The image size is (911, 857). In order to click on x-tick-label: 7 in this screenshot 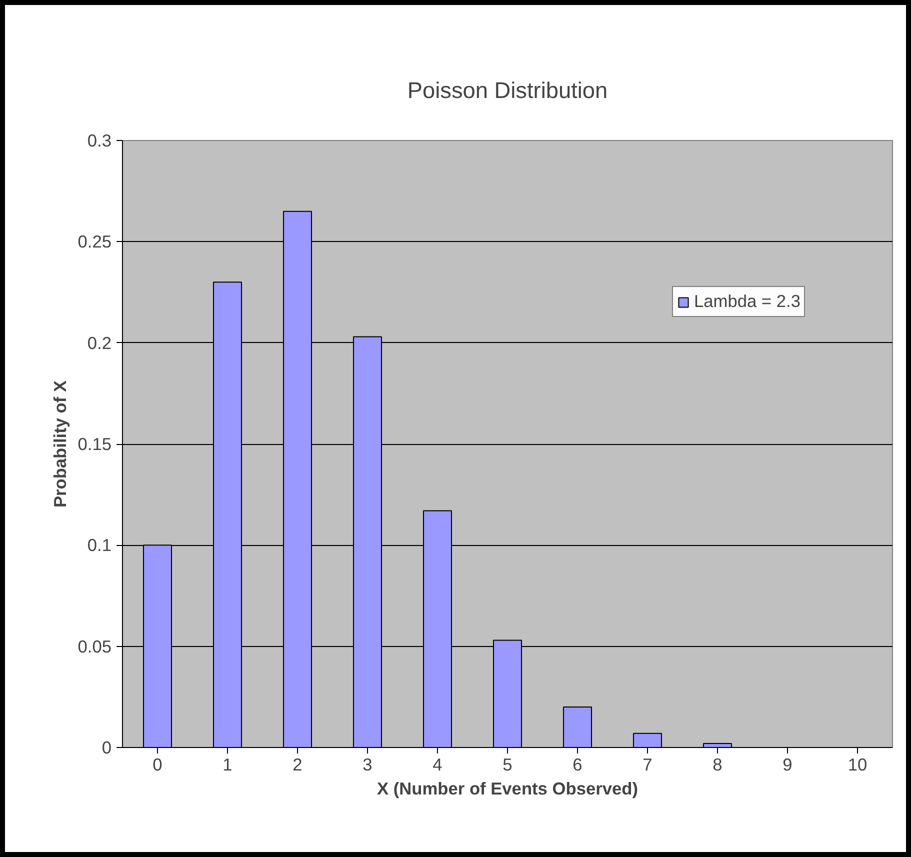, I will do `click(647, 764)`.